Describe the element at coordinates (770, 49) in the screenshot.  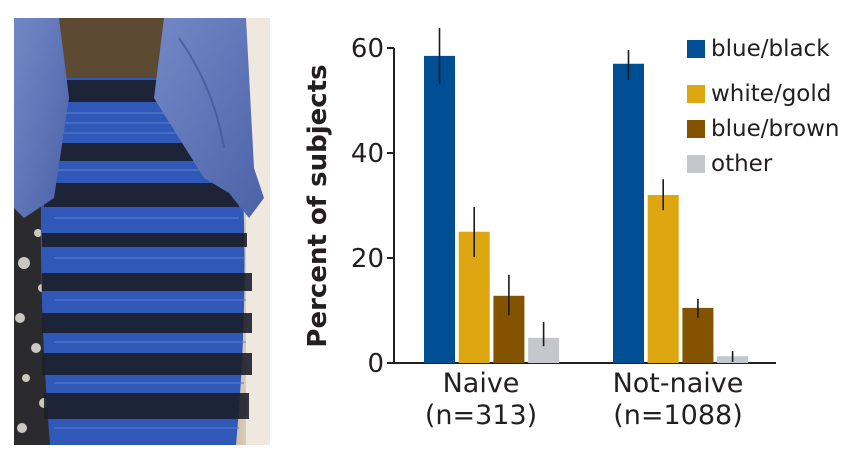
I see `legend-label: blue/black` at that location.